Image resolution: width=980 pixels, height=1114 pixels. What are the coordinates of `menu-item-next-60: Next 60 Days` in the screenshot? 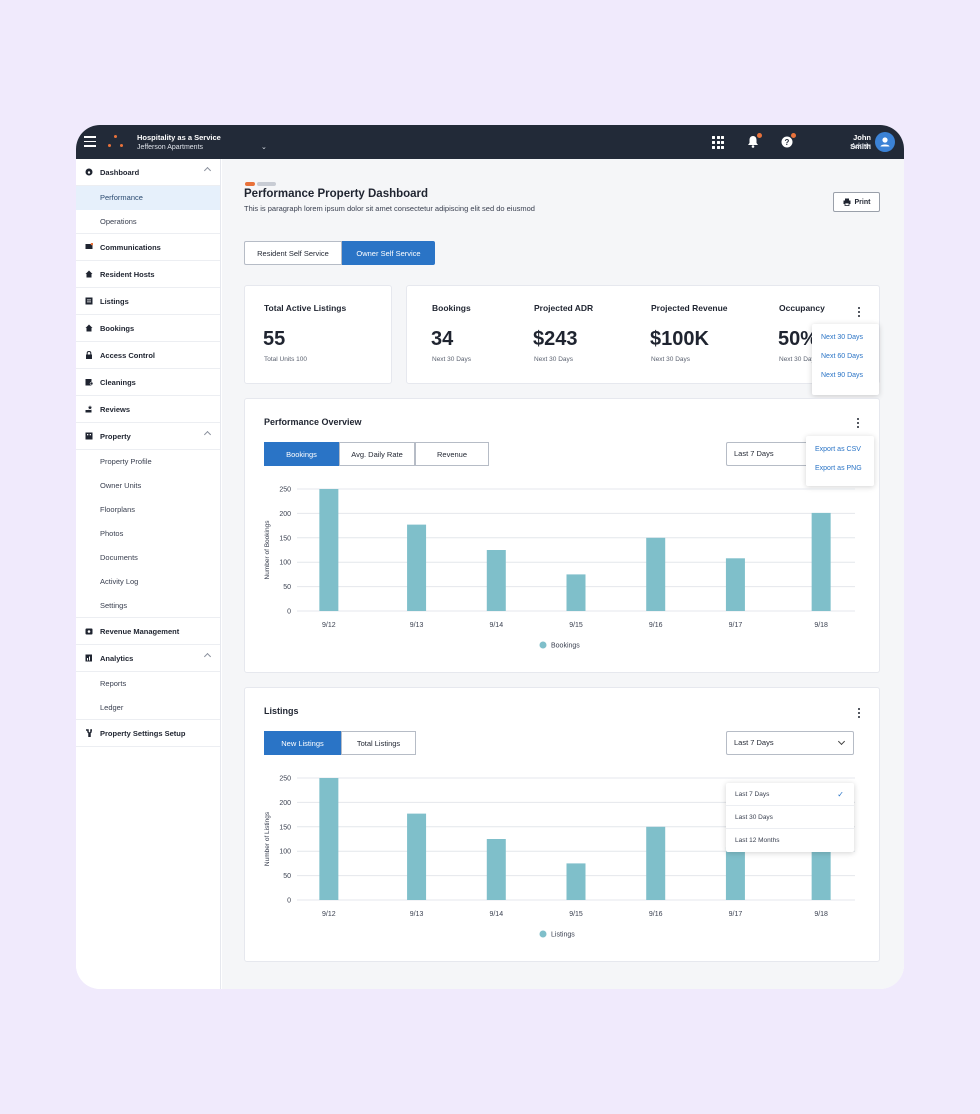 It's located at (842, 356).